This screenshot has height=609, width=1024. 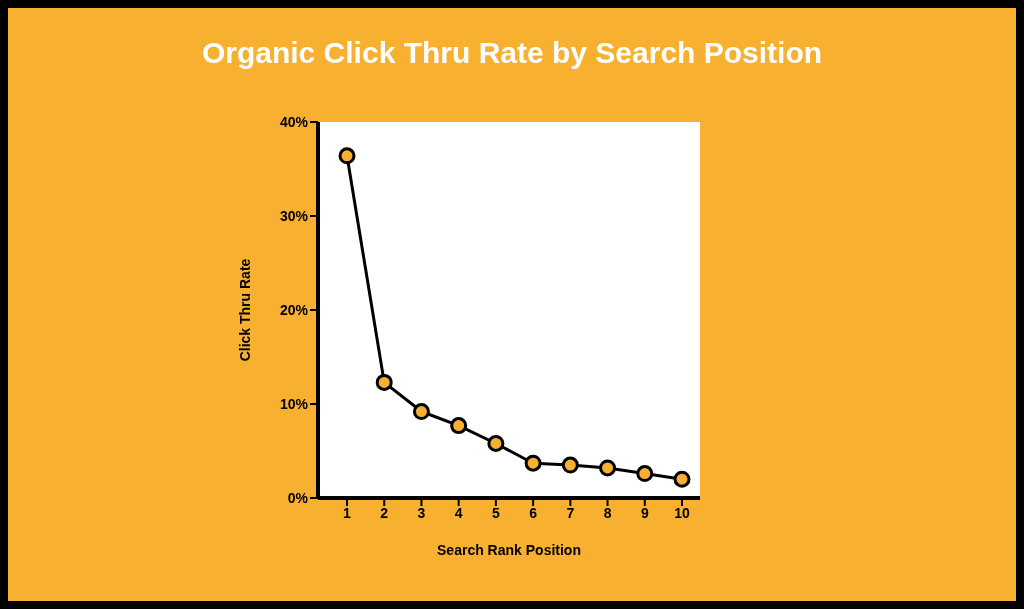 What do you see at coordinates (644, 512) in the screenshot?
I see `x-tick-label: 9` at bounding box center [644, 512].